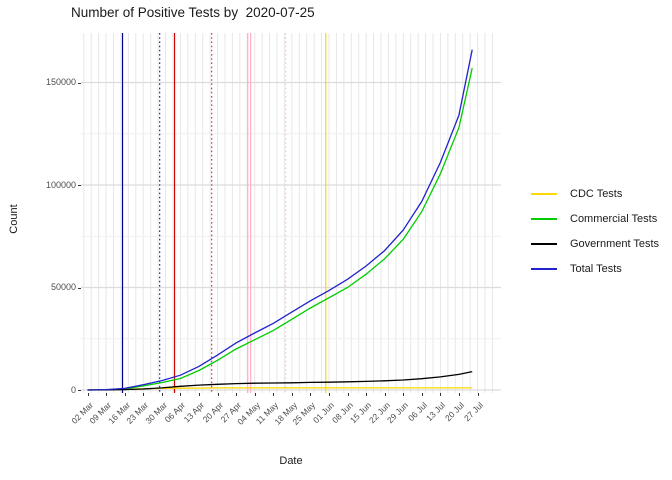 The width and height of the screenshot is (672, 480). I want to click on y-tick-label: 0, so click(73, 389).